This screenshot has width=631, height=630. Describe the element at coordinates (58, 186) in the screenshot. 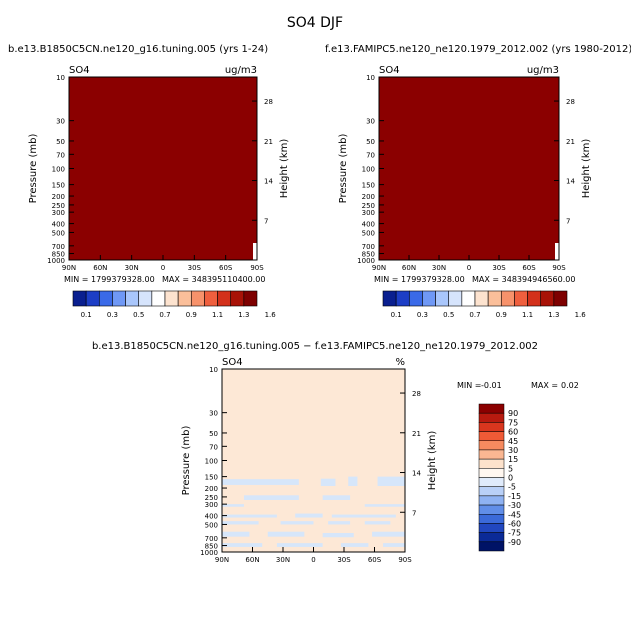

I see `y-tick-label: 150` at that location.